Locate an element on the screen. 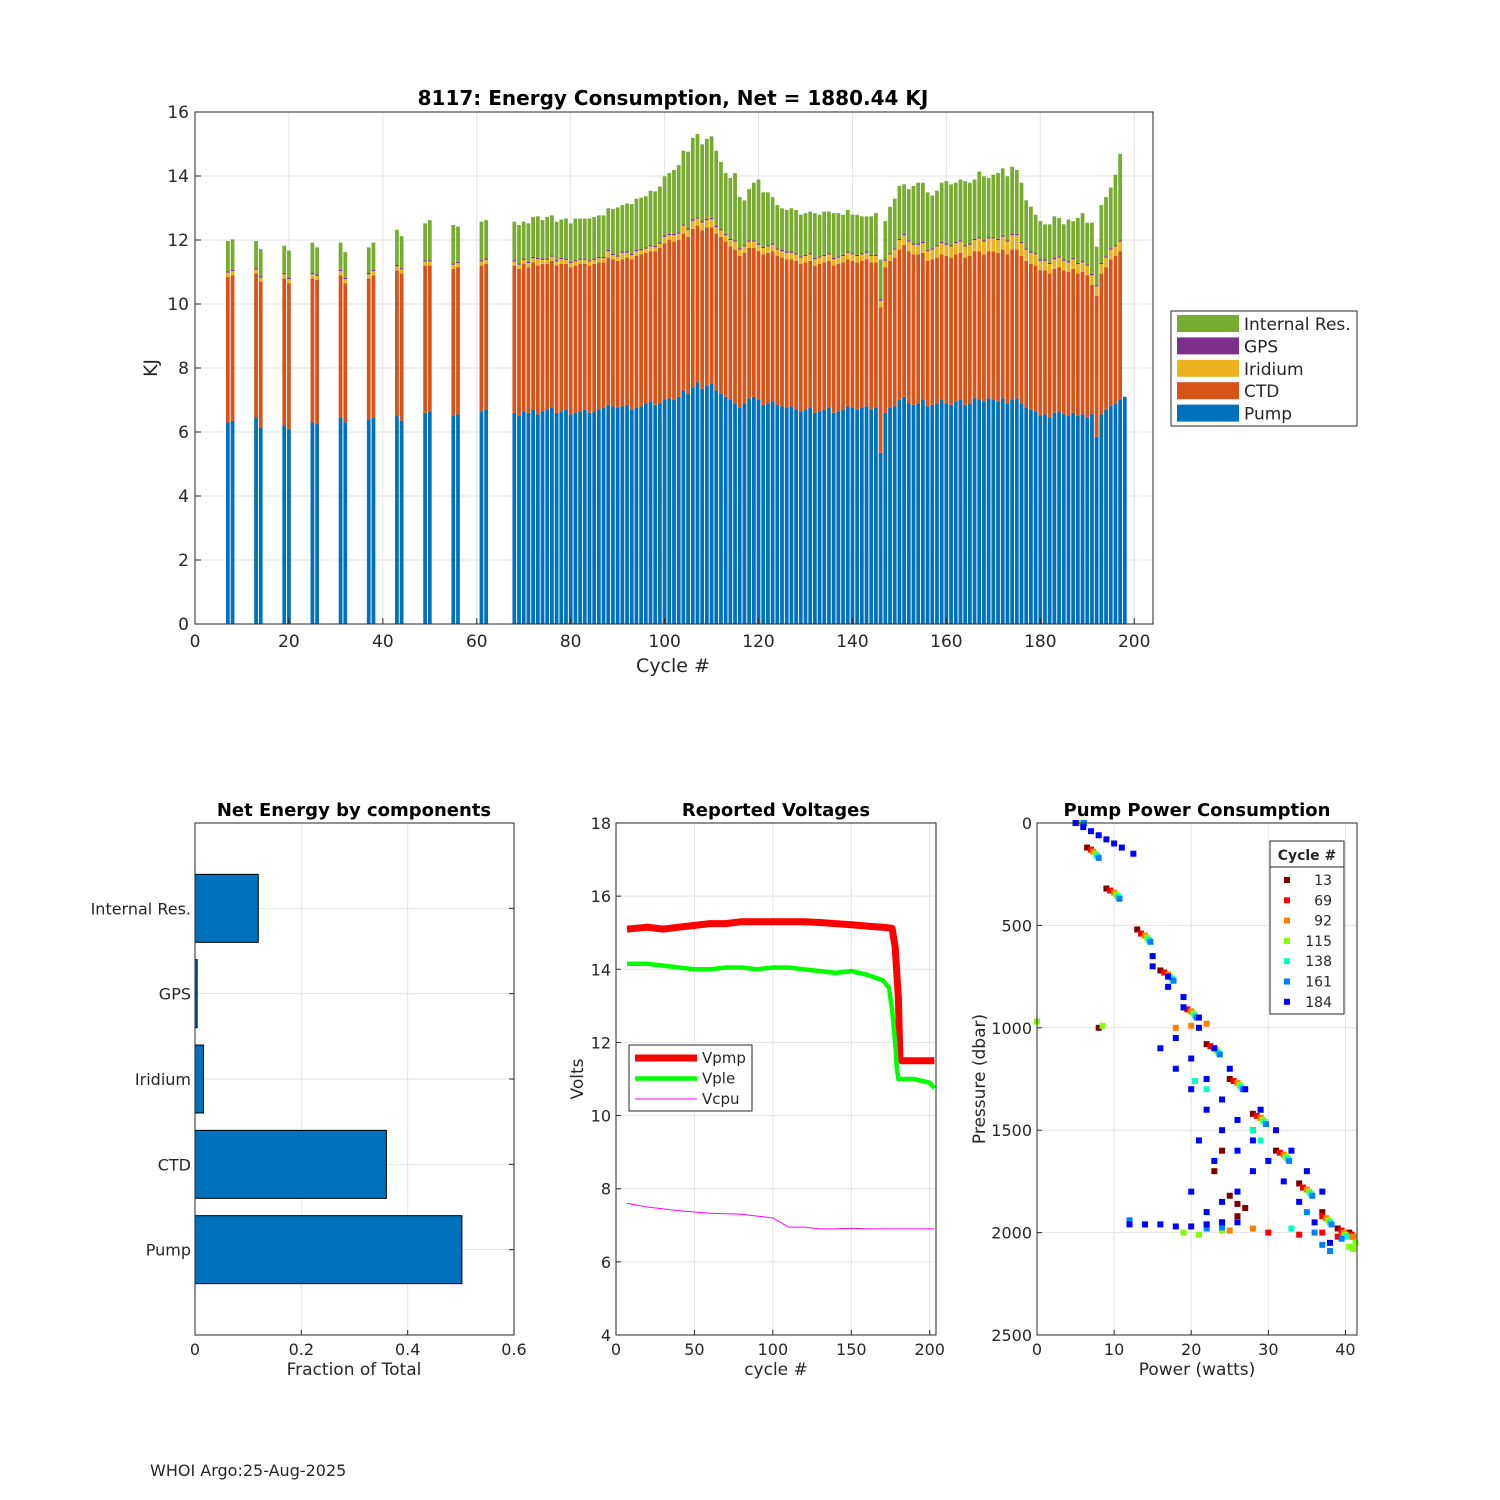  volt-x-tick-label: 100 is located at coordinates (773, 1349).